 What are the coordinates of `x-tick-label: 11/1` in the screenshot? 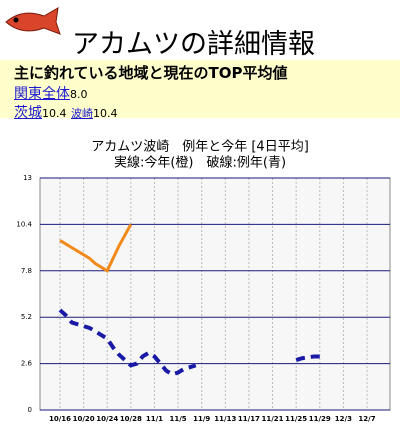 It's located at (154, 419).